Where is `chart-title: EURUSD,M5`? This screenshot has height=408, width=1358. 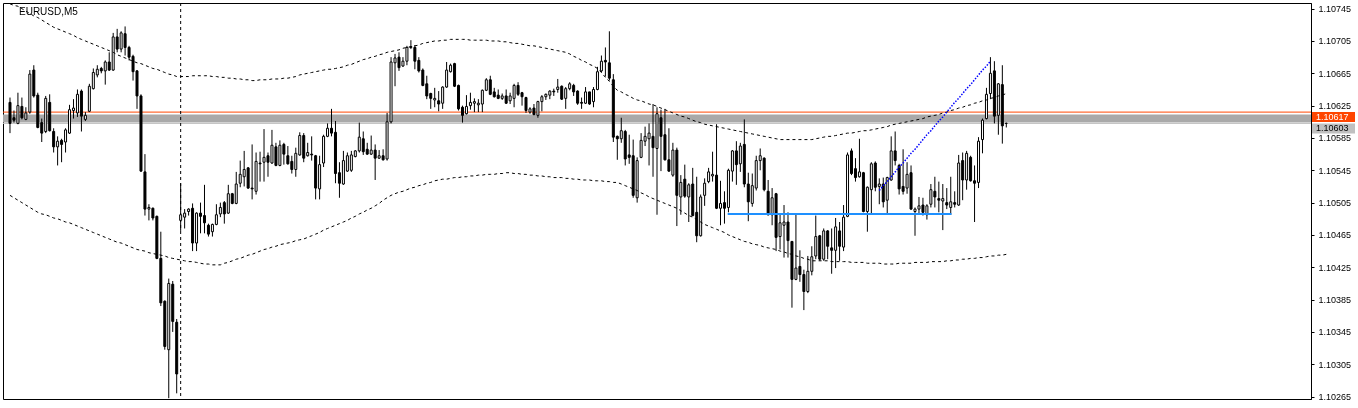
chart-title: EURUSD,M5 is located at coordinates (49, 11).